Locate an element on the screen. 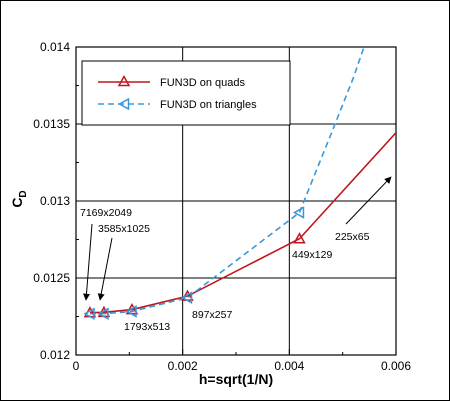 The width and height of the screenshot is (450, 401). y-axis-title: CD is located at coordinates (19, 198).